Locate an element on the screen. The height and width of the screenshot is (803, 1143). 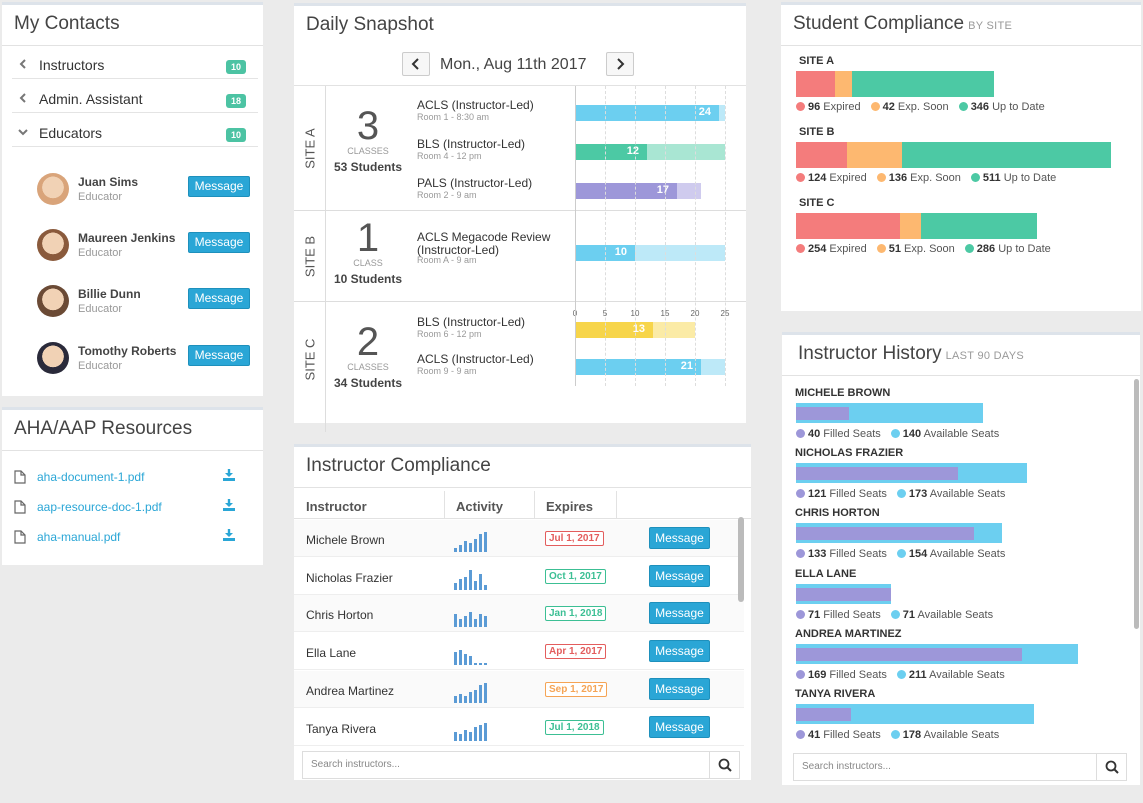
chevron-down-icon is located at coordinates (23, 134).